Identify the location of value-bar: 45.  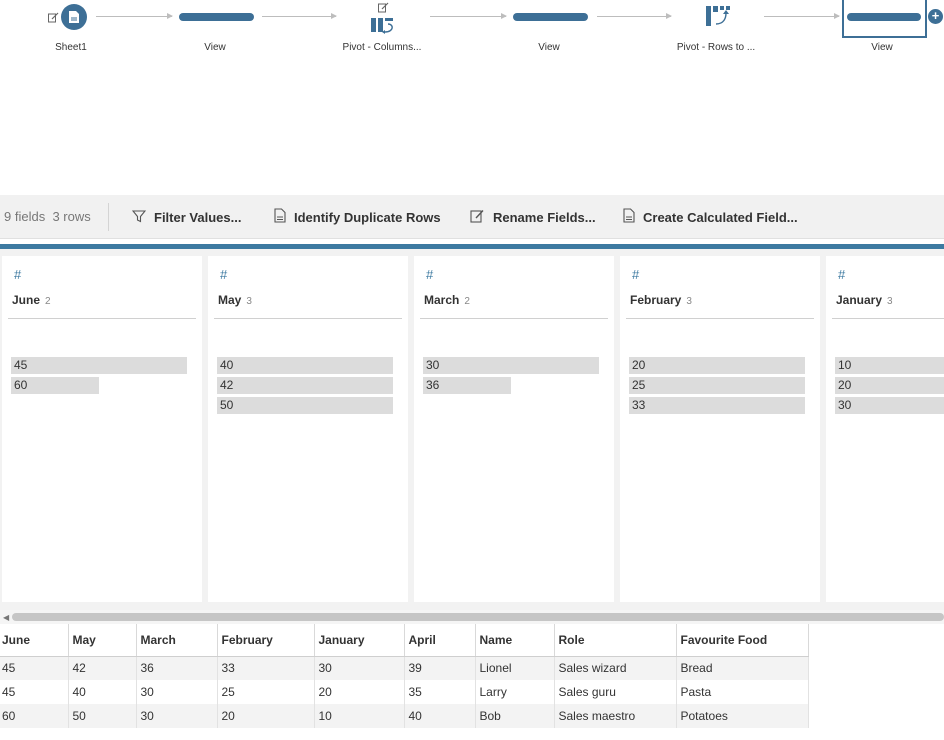
(99, 365).